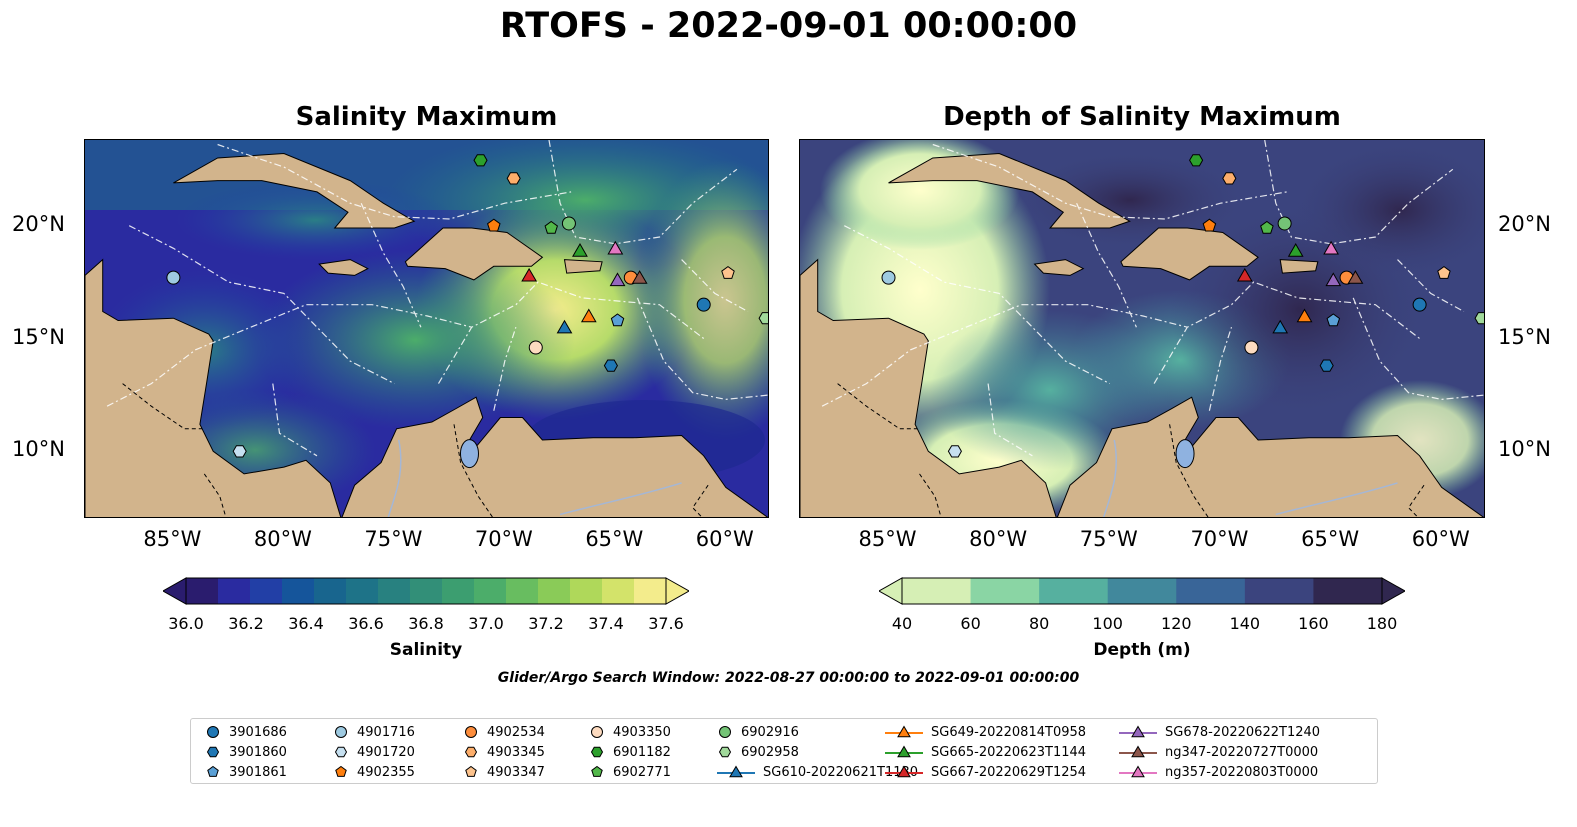 The image size is (1577, 827). I want to click on right-lon-tick: 65°W, so click(1330, 539).